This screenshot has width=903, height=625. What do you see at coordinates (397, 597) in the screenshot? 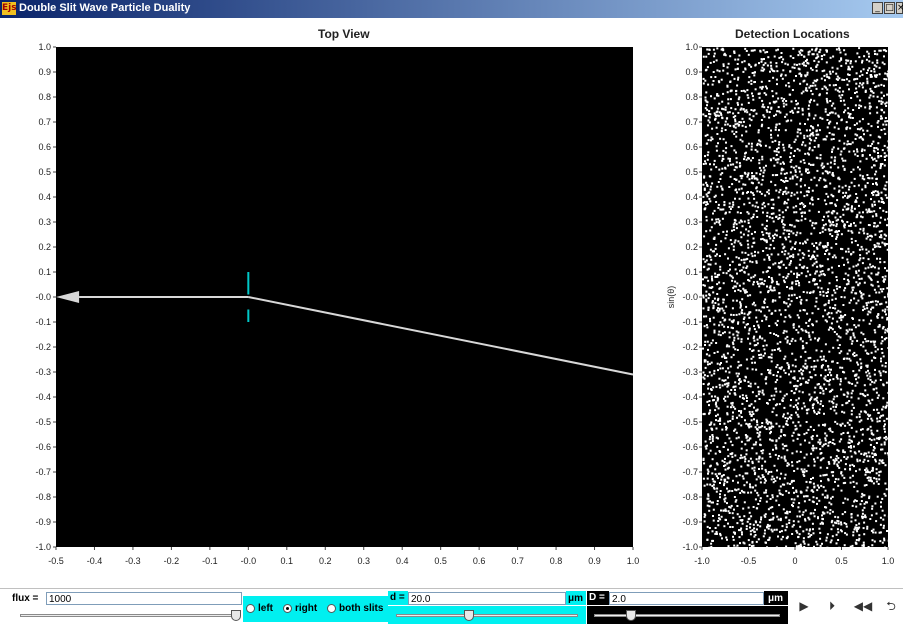
I see `d-label: d =` at bounding box center [397, 597].